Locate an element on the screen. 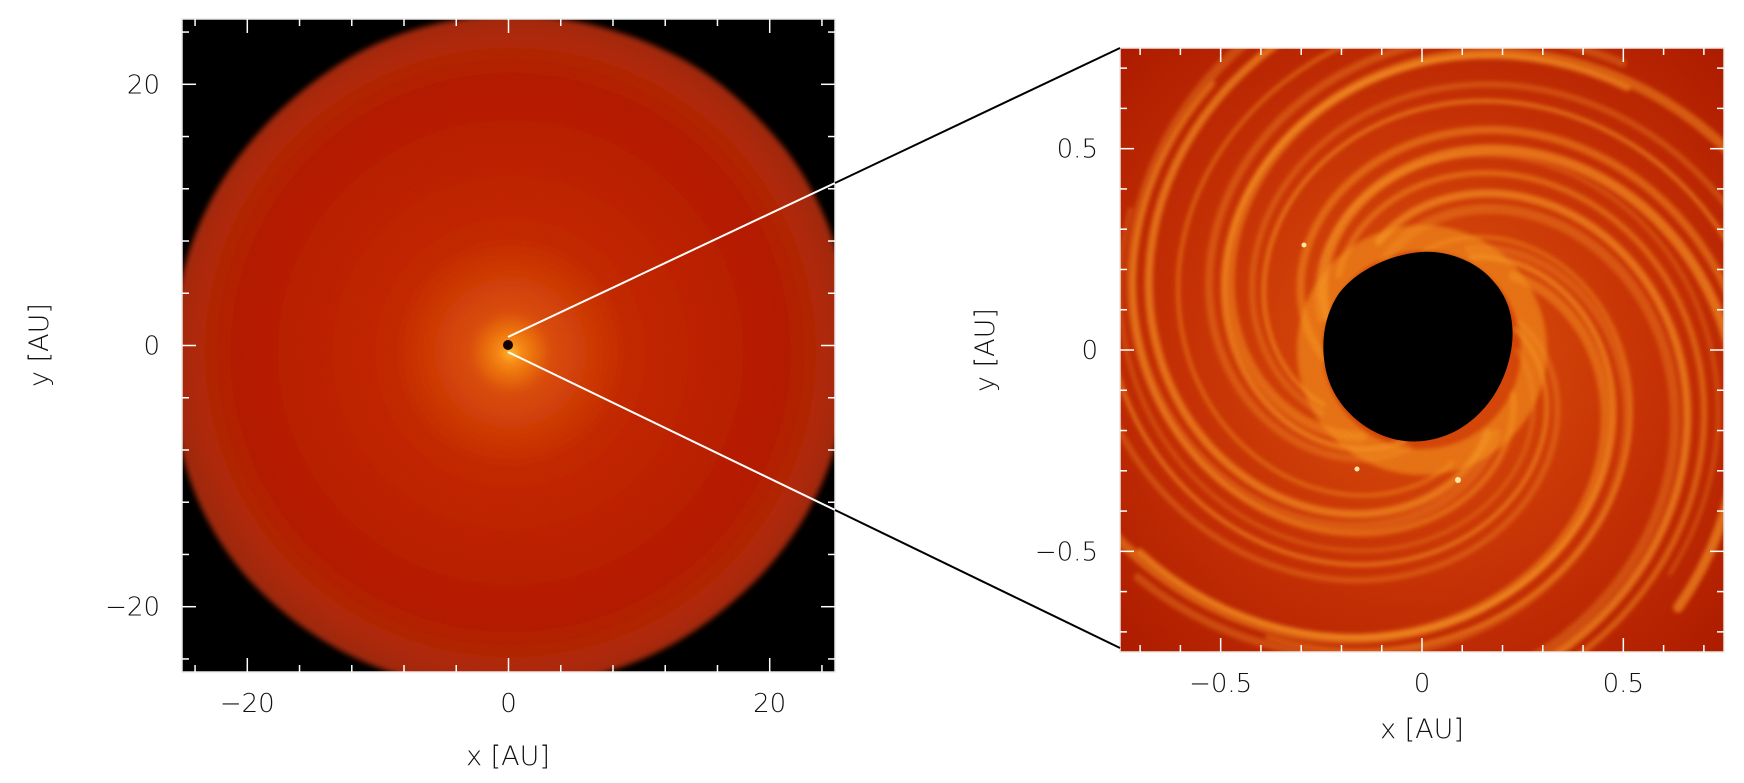 The image size is (1744, 783). x-tick-label: −0.5 is located at coordinates (1220, 684).